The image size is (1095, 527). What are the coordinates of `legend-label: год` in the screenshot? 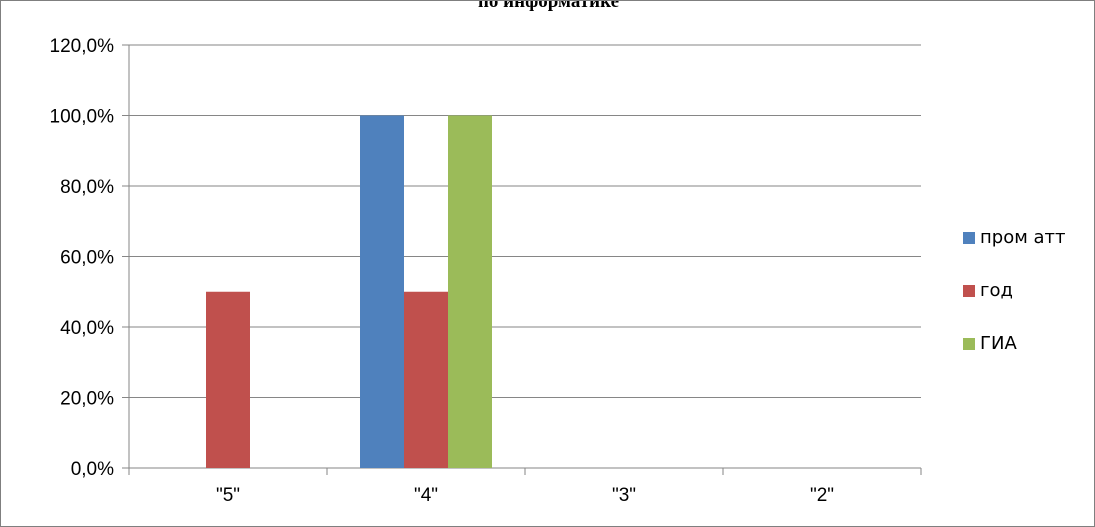 It's located at (996, 290).